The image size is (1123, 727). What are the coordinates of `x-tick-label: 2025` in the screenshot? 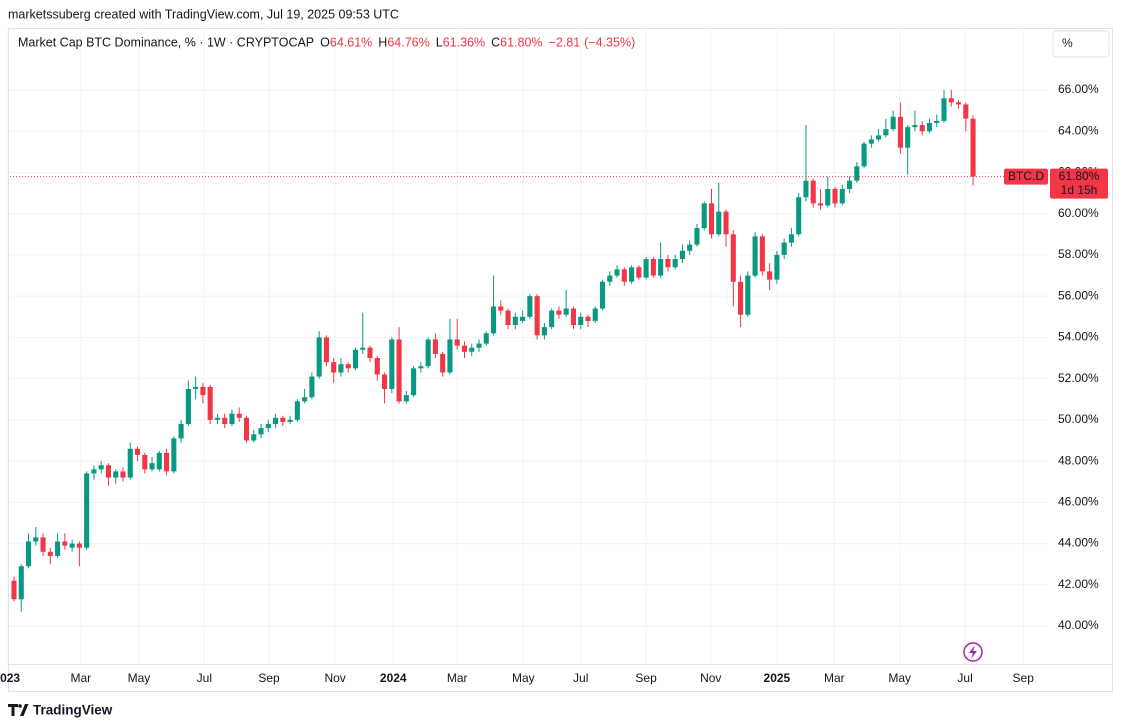 It's located at (777, 678).